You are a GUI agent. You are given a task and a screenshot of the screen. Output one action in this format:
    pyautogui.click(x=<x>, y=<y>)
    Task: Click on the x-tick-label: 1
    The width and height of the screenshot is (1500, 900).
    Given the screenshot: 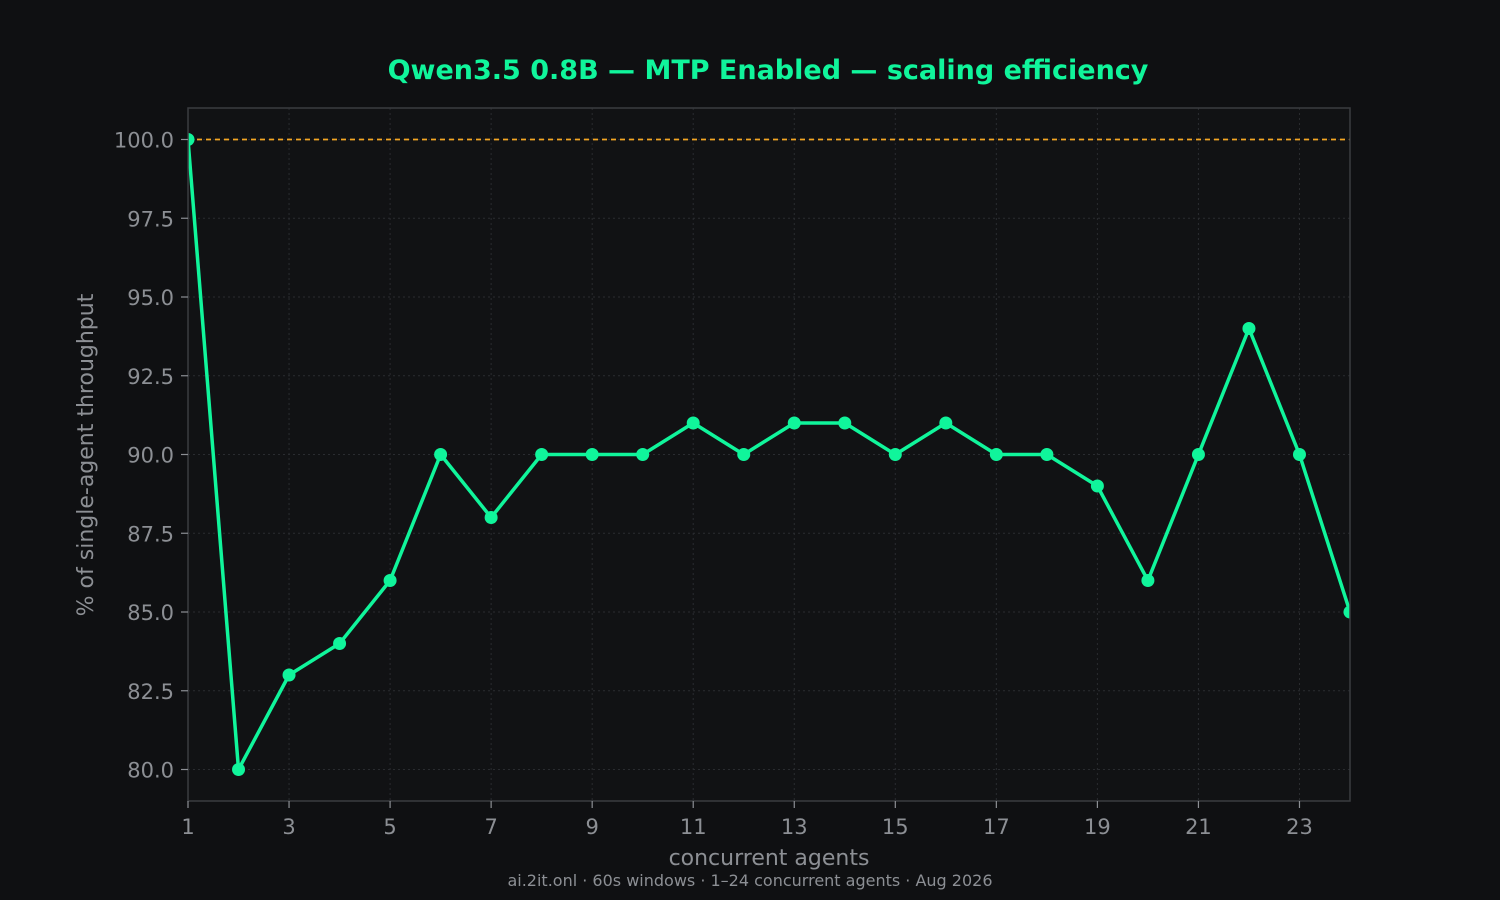 What is the action you would take?
    pyautogui.click(x=187, y=827)
    